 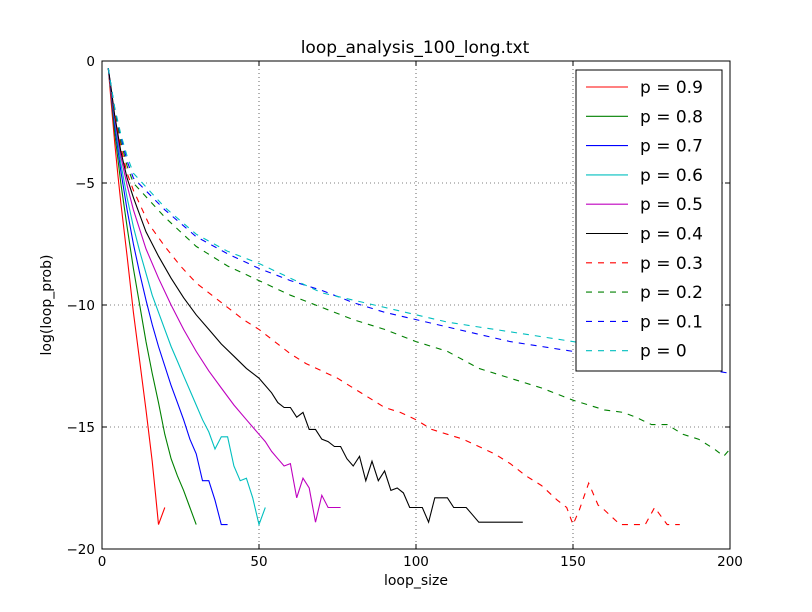 I want to click on legend-label: p = 0.8, so click(x=671, y=117).